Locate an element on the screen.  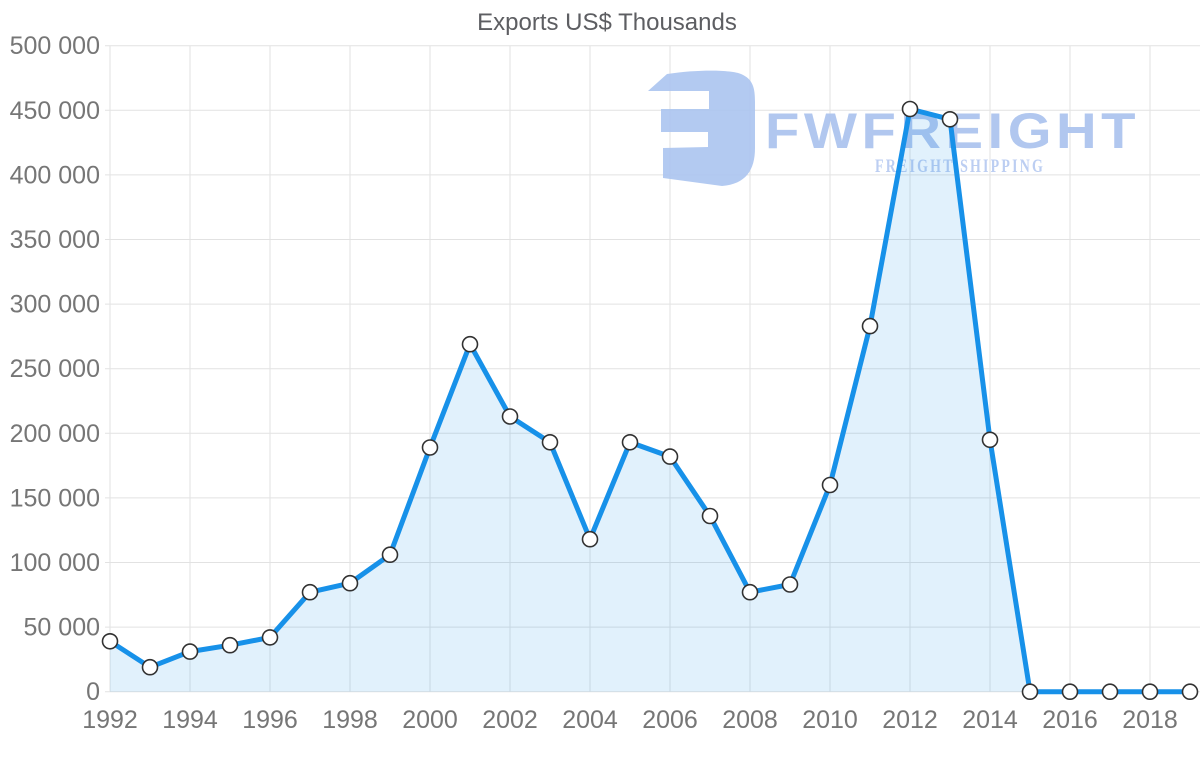
x-axis-tick-label: 2004 is located at coordinates (590, 720).